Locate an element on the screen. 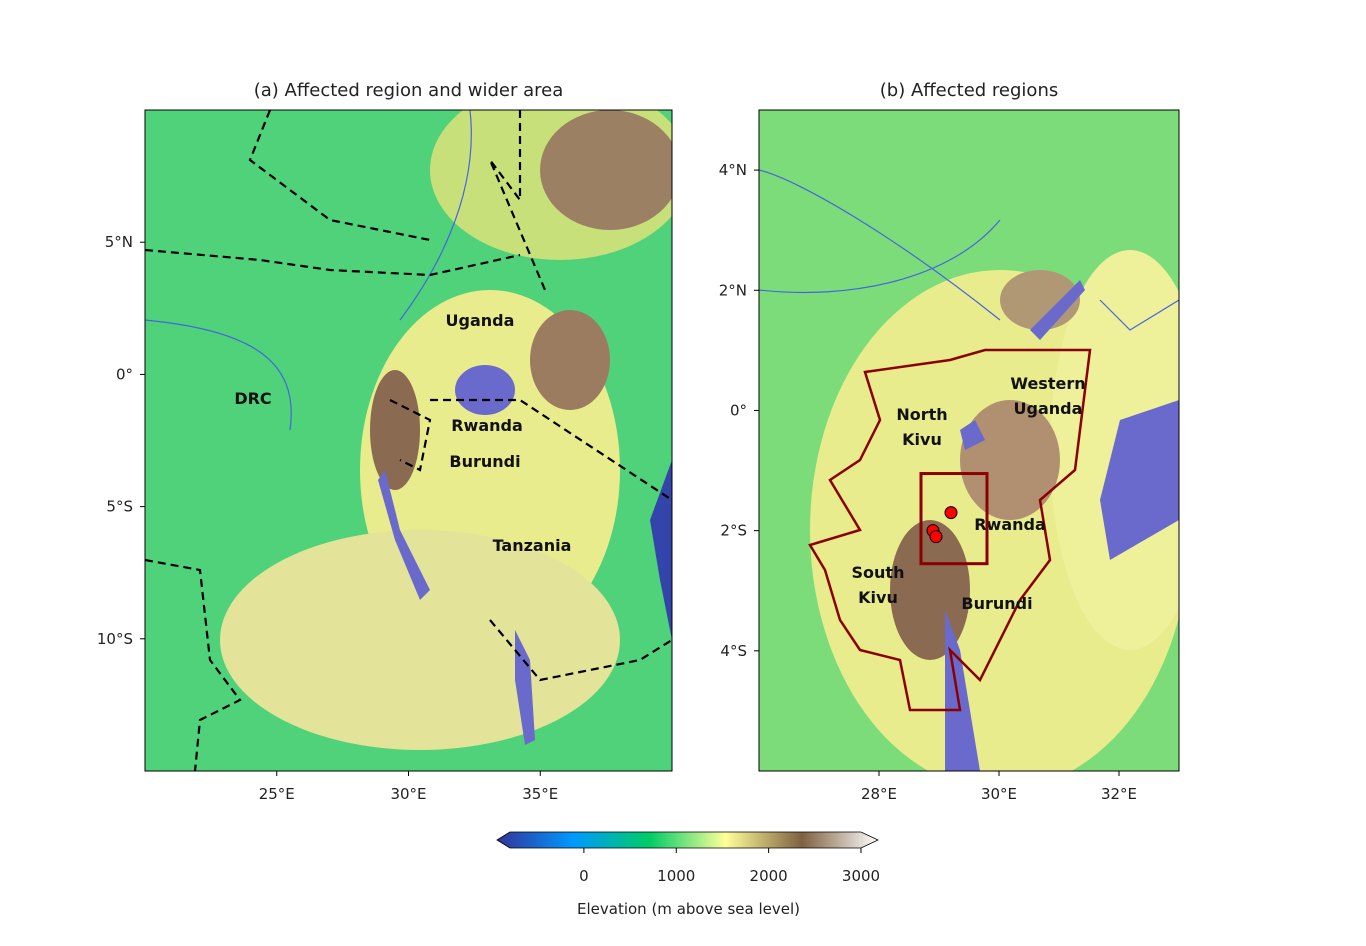 Image resolution: width=1366 pixels, height=946 pixels. region-label-line: South is located at coordinates (878, 572).